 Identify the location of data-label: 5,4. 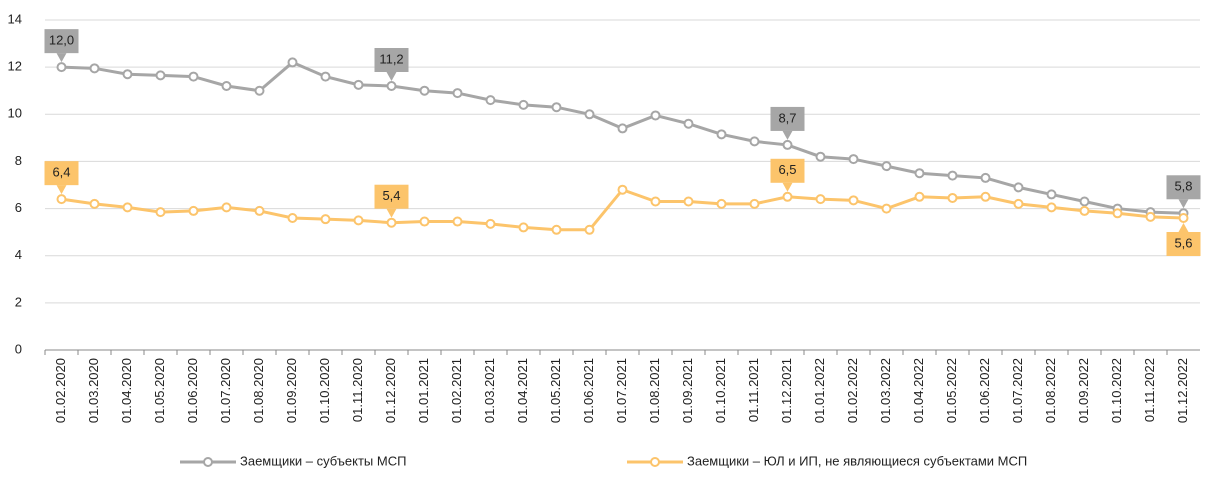
(391, 195).